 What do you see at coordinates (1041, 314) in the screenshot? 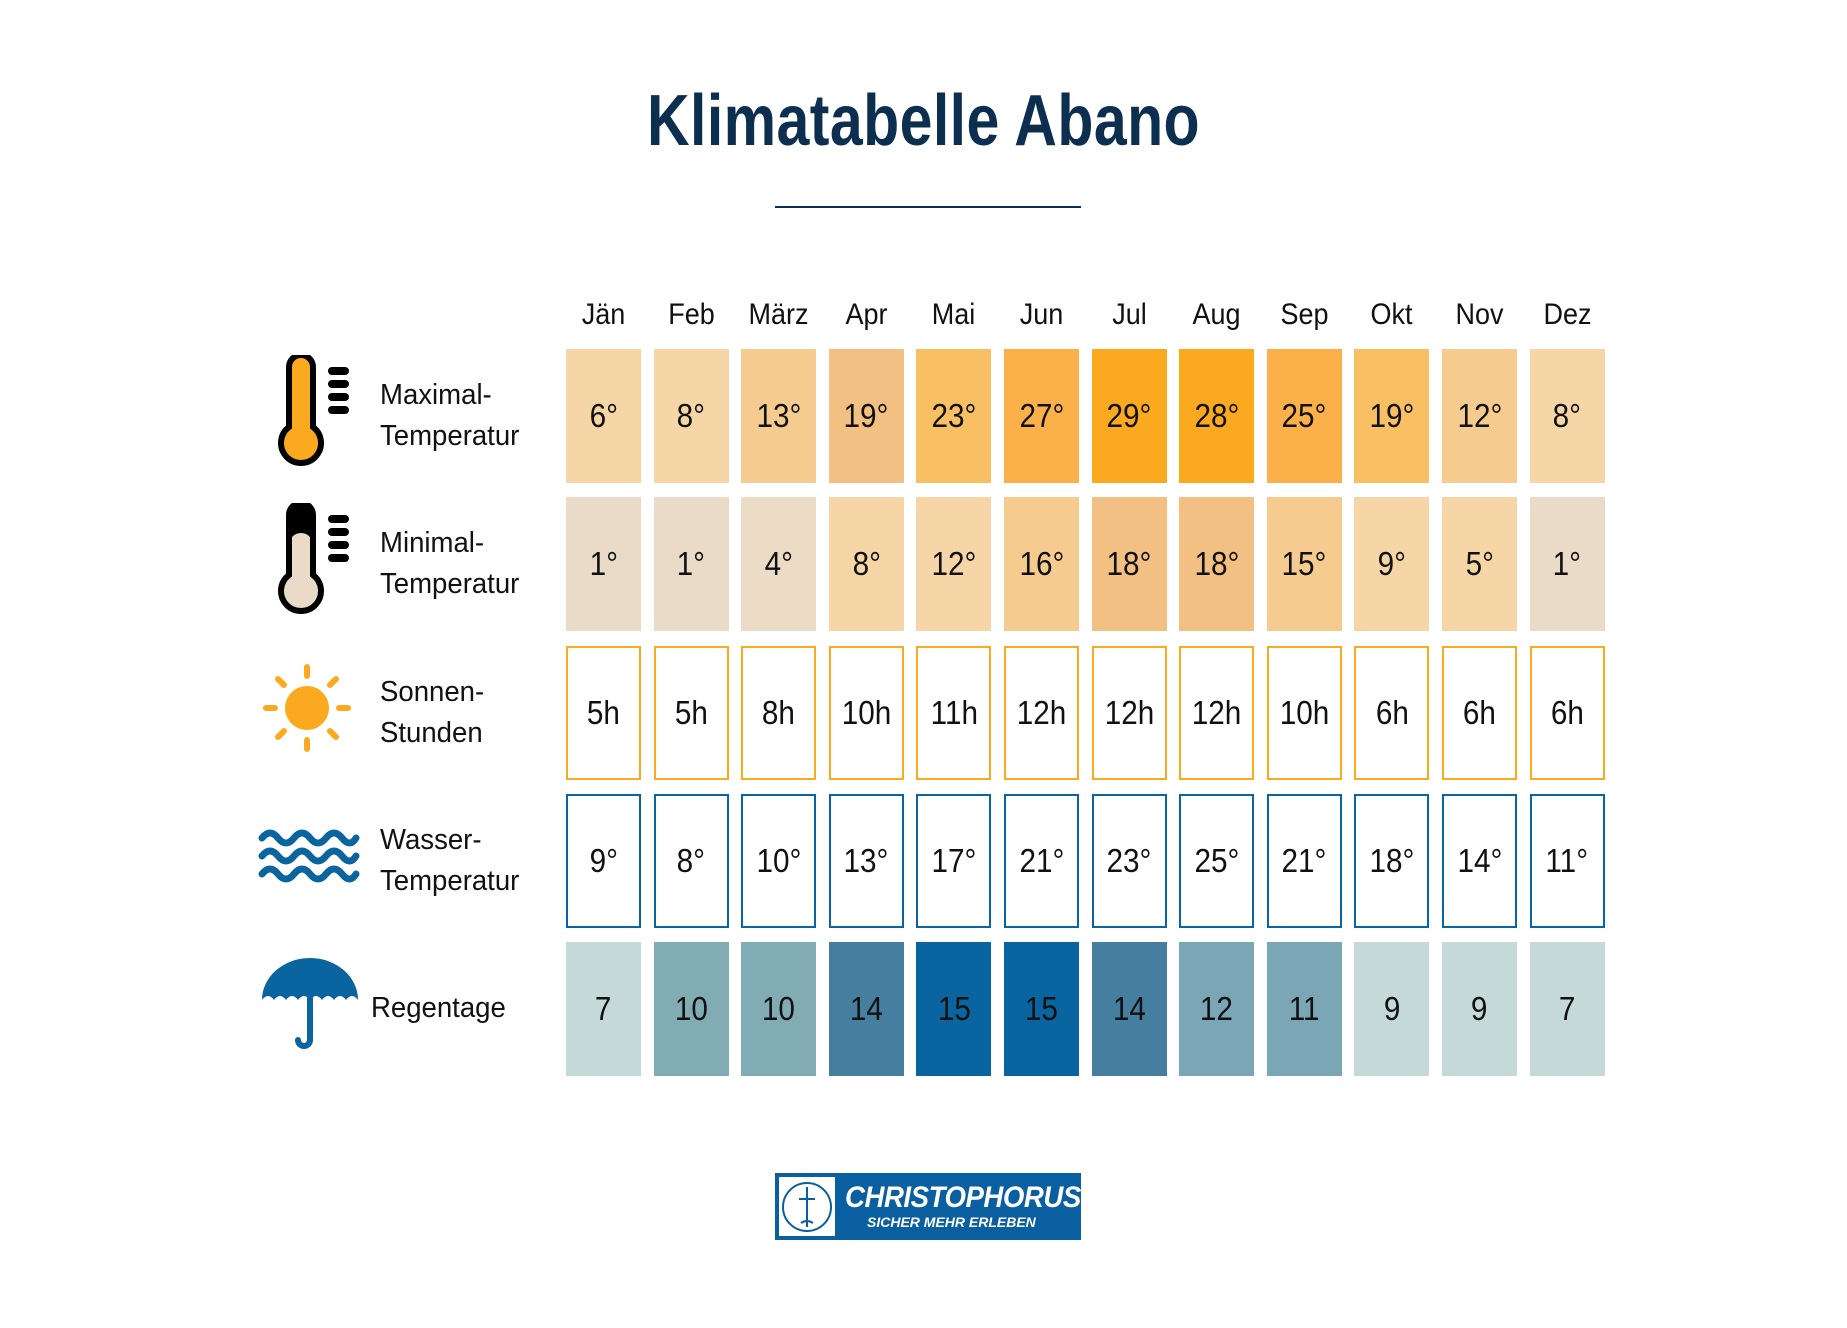
I see `month-header: Jun` at bounding box center [1041, 314].